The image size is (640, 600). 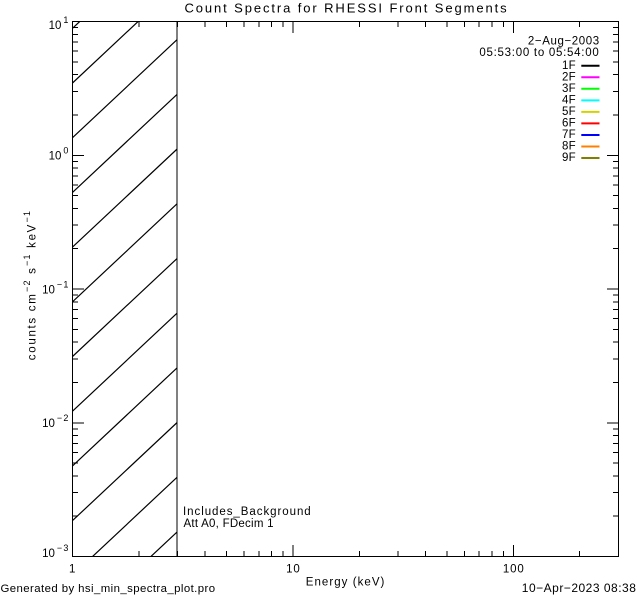 I want to click on svg-text: 2−Aug−2003, so click(x=564, y=42).